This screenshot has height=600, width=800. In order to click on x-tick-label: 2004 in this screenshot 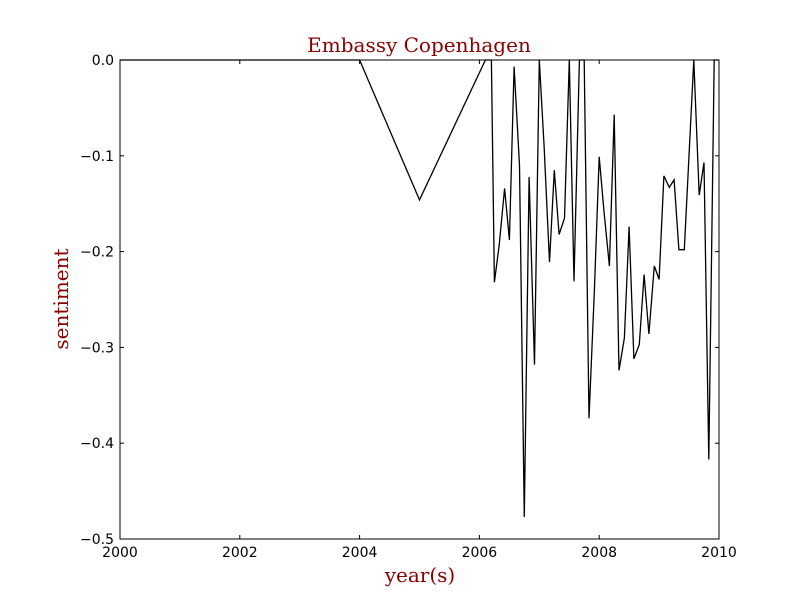, I will do `click(360, 553)`.